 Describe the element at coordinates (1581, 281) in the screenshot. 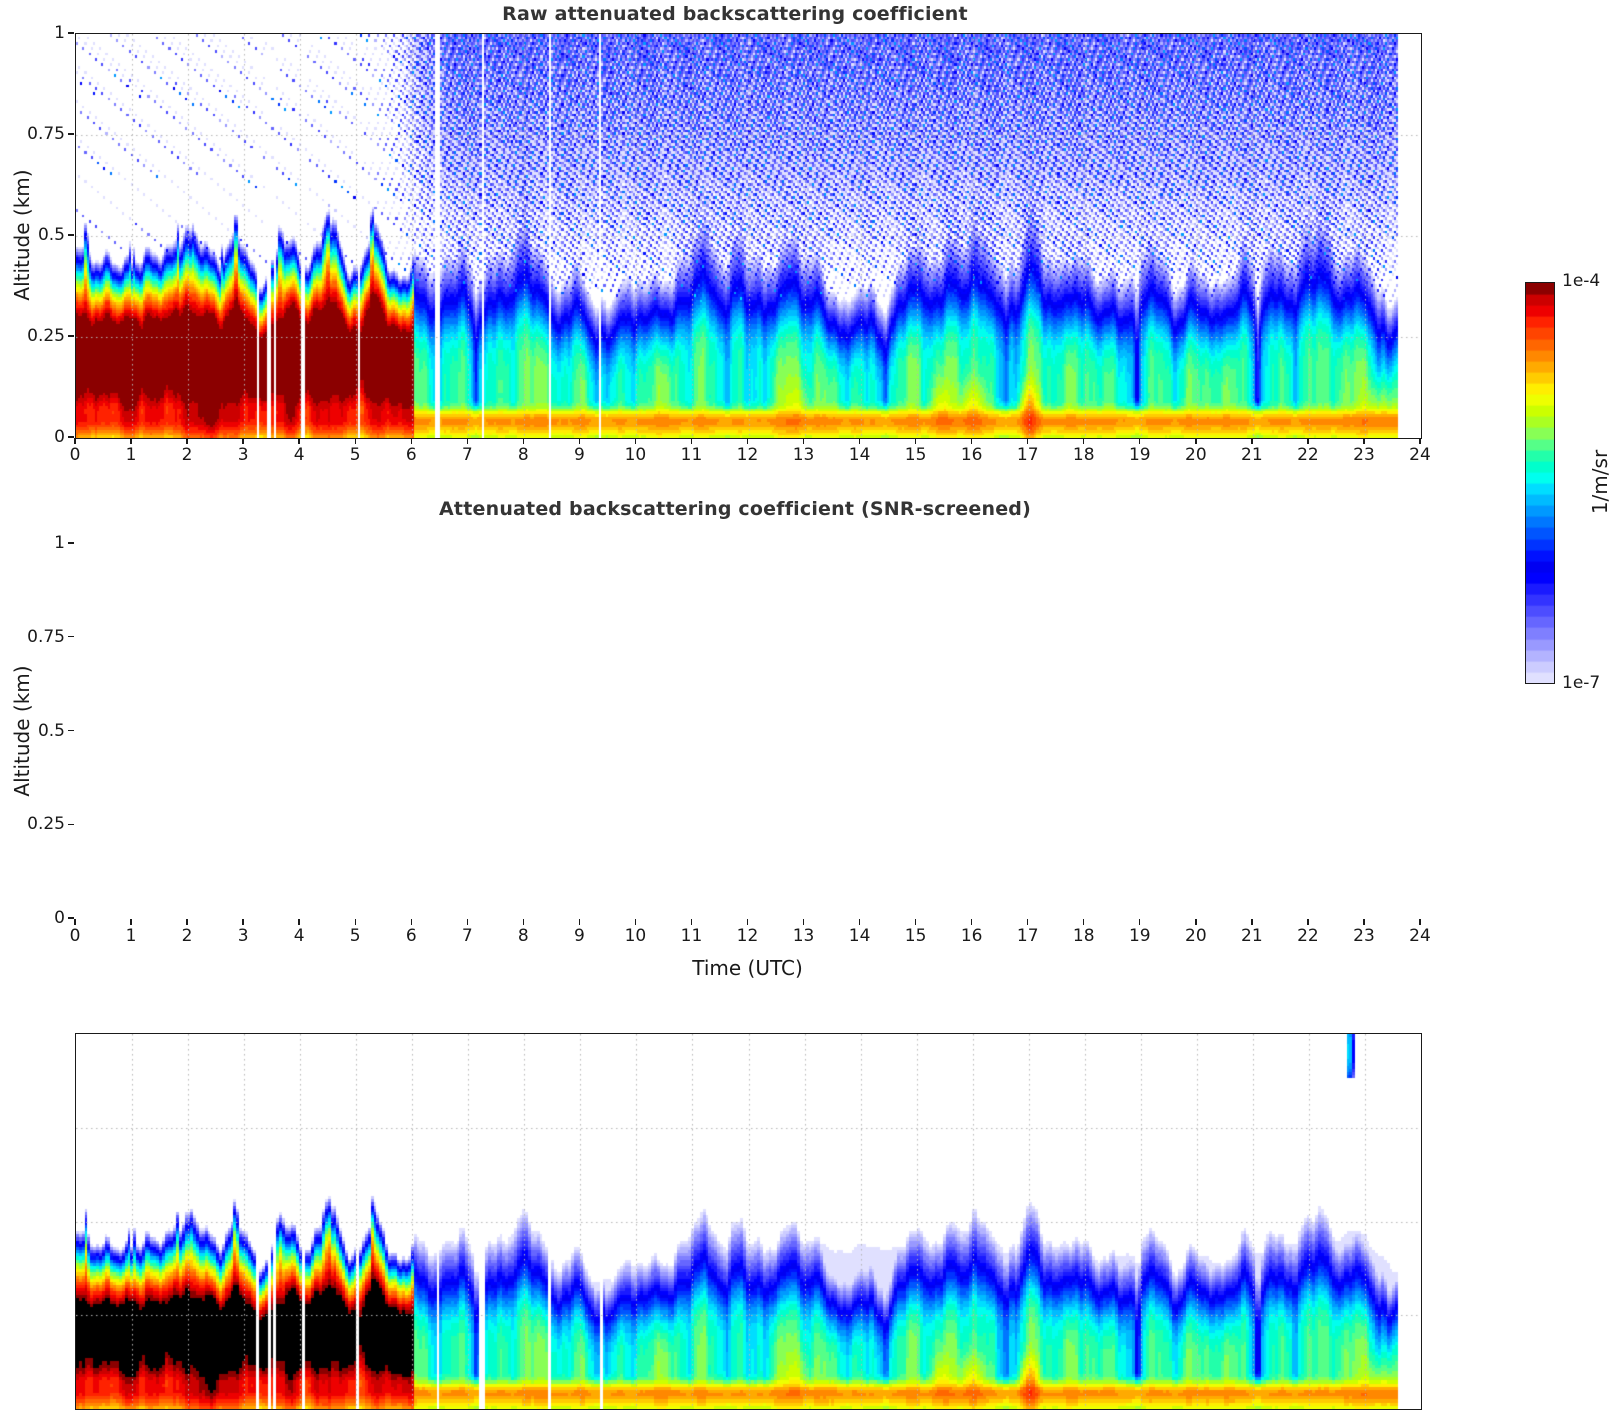

I see `colorbar-max-label: 1e-4` at that location.